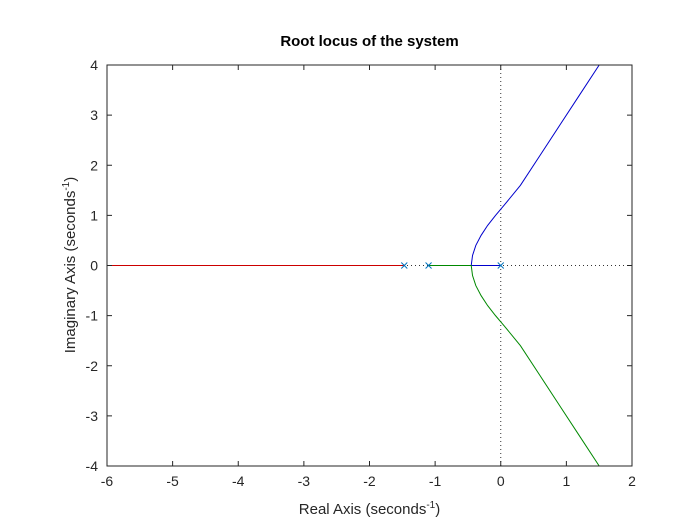 Image resolution: width=700 pixels, height=525 pixels. Describe the element at coordinates (435, 481) in the screenshot. I see `x-tick-label: -1` at that location.